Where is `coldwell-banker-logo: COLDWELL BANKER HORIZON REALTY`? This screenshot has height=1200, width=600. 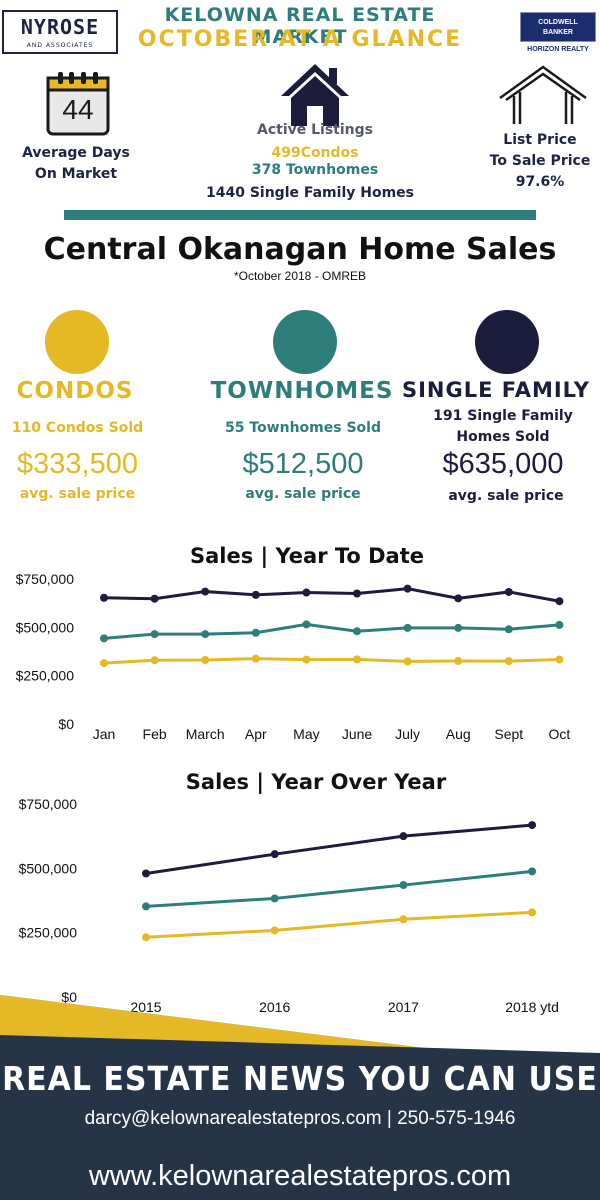
coldwell-banker-logo: COLDWELL BANKER HORIZON REALTY is located at coordinates (558, 36).